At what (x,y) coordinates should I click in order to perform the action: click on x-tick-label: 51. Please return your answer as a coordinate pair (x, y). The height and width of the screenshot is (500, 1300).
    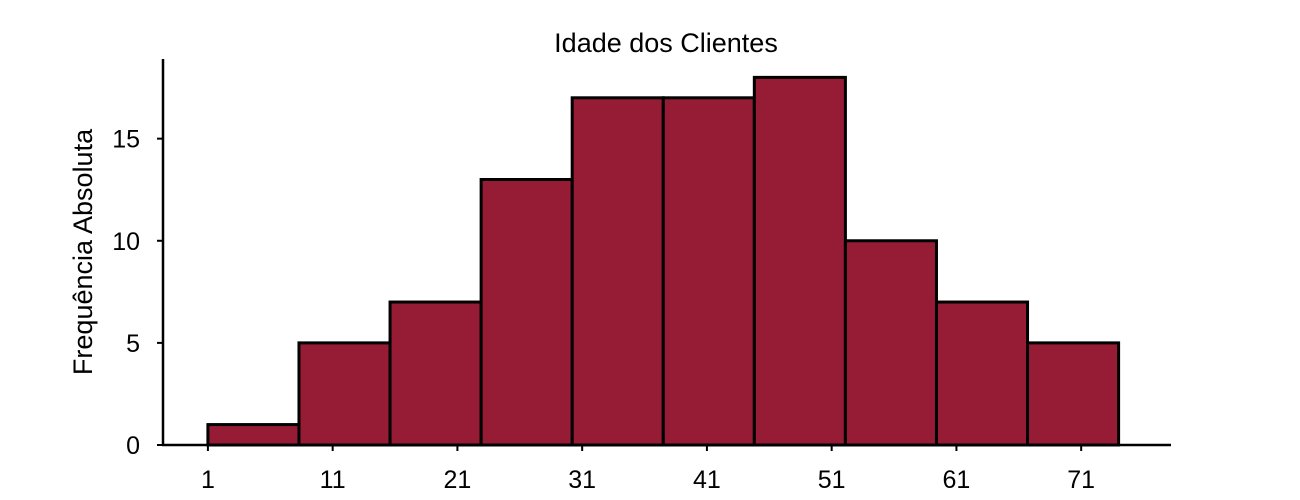
    Looking at the image, I should click on (832, 480).